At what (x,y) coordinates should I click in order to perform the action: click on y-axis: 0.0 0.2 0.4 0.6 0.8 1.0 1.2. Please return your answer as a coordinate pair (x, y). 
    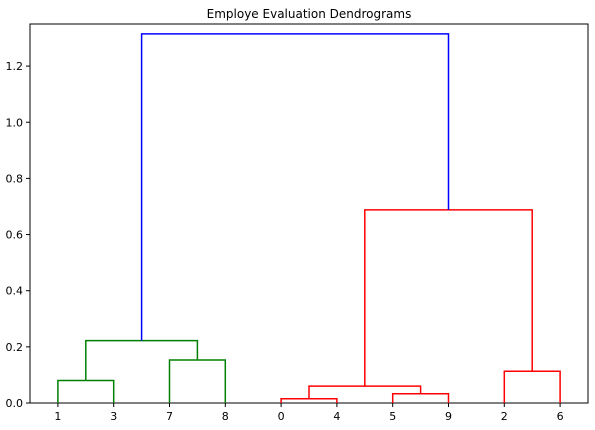
    Looking at the image, I should click on (18, 235).